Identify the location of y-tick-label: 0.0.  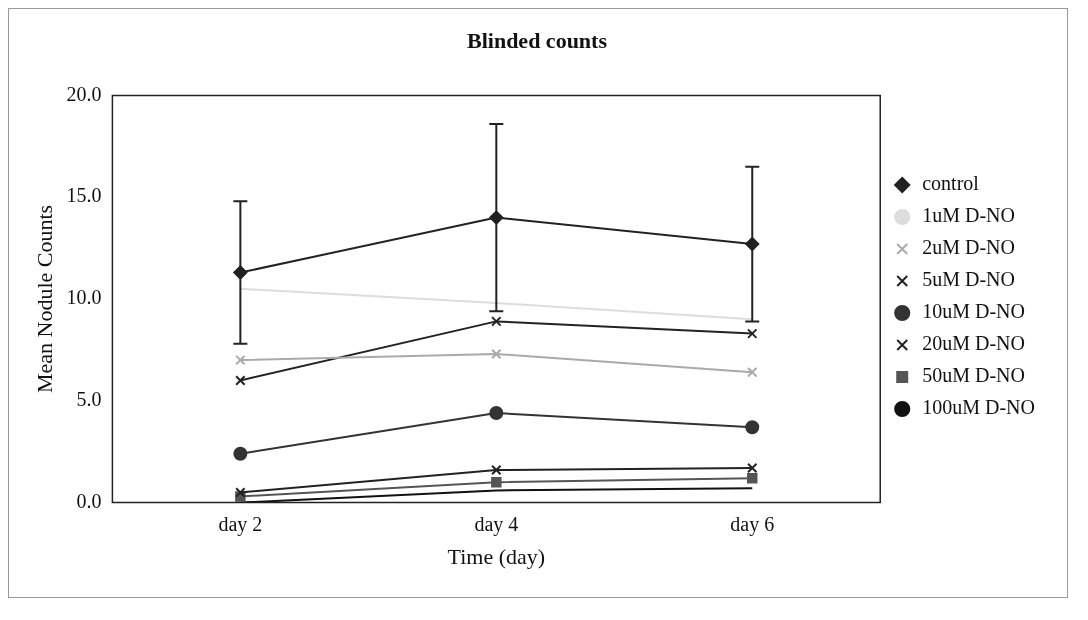
(89, 500).